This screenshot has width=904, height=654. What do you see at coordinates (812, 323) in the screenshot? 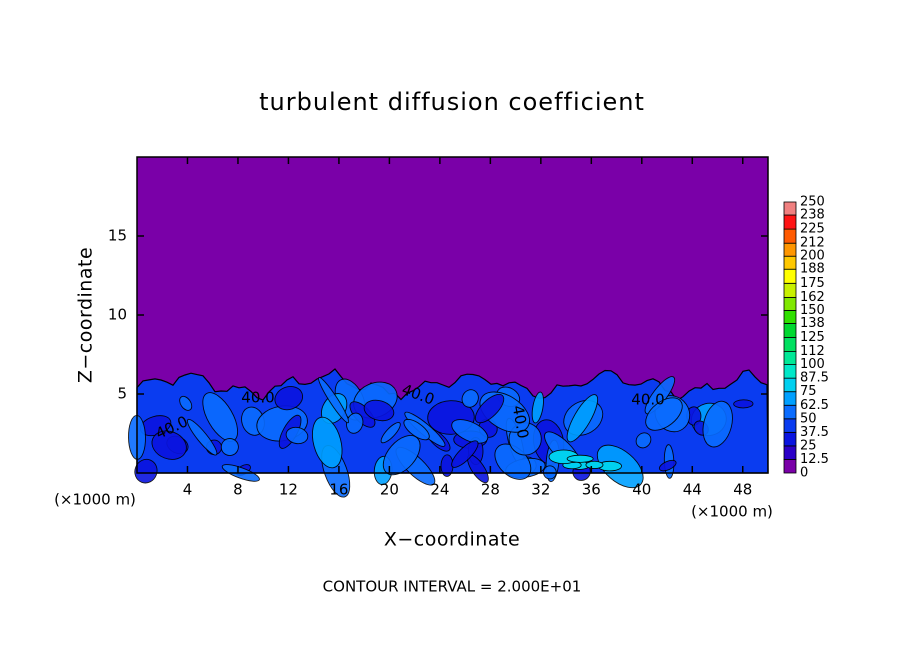
I see `colorbar-label: 138` at bounding box center [812, 323].